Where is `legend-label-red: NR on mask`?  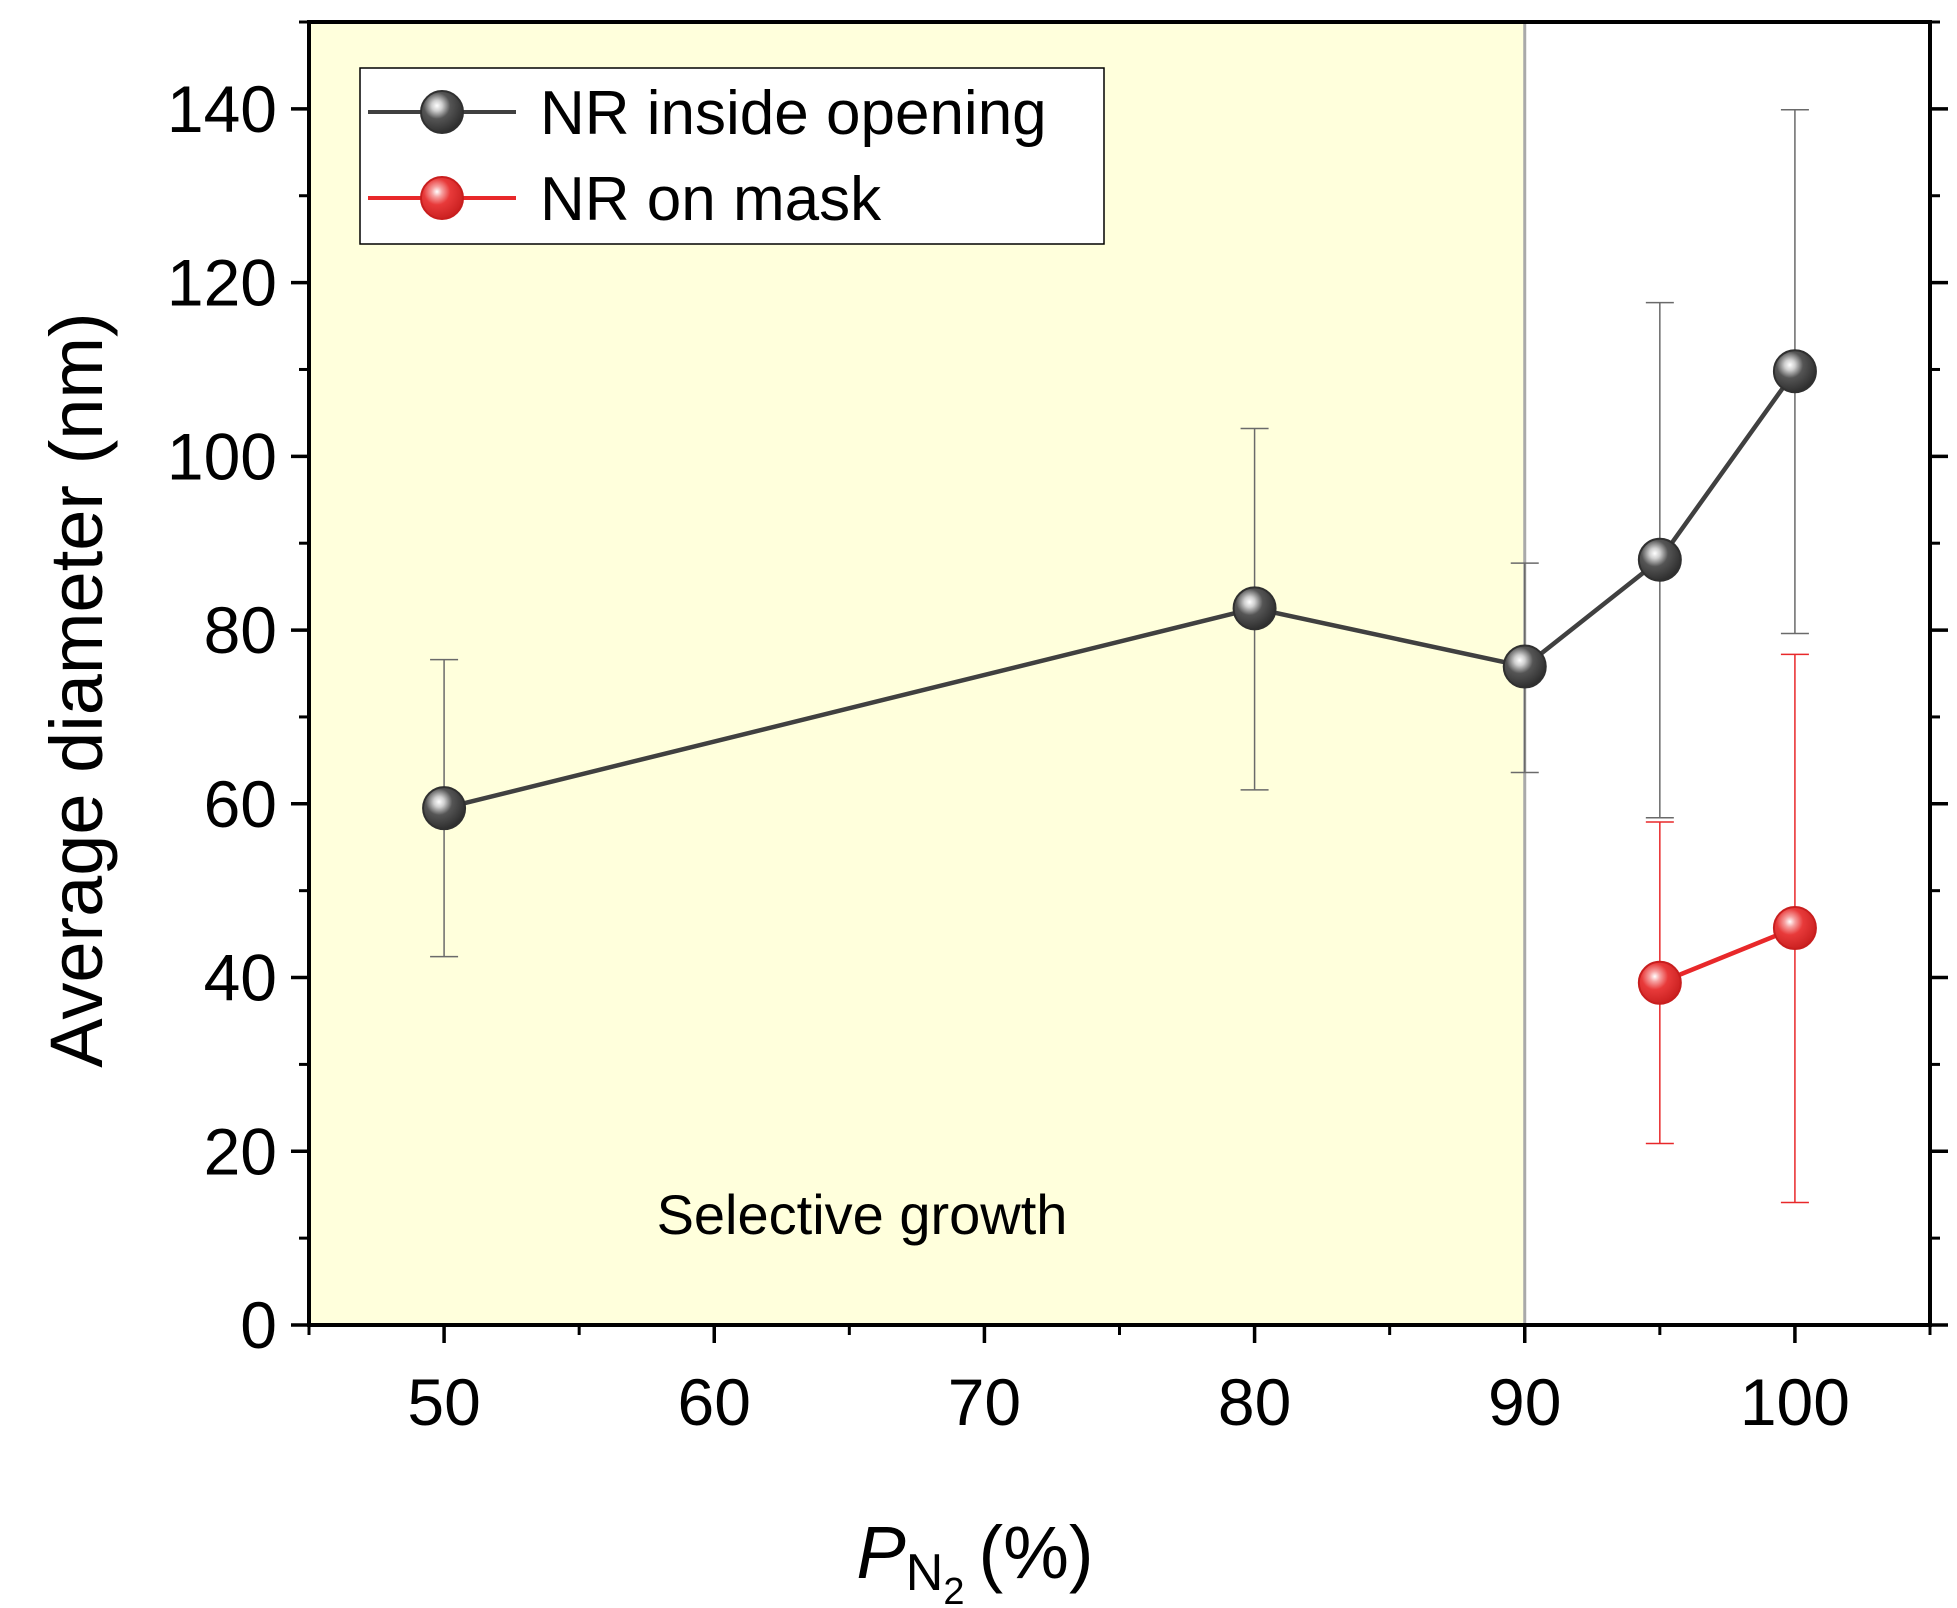 legend-label-red: NR on mask is located at coordinates (711, 199).